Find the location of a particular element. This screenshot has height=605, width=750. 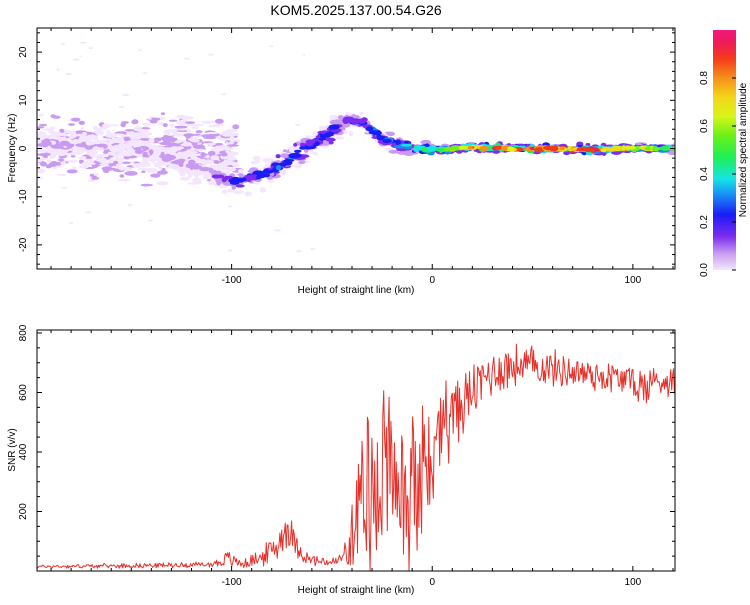

spectrogram-ylabel: Frequency (Hz) is located at coordinates (12, 148).